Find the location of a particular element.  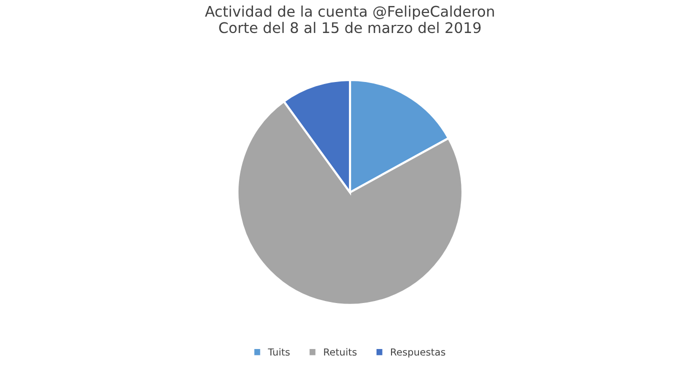

legend-label: Respuestas is located at coordinates (418, 353).